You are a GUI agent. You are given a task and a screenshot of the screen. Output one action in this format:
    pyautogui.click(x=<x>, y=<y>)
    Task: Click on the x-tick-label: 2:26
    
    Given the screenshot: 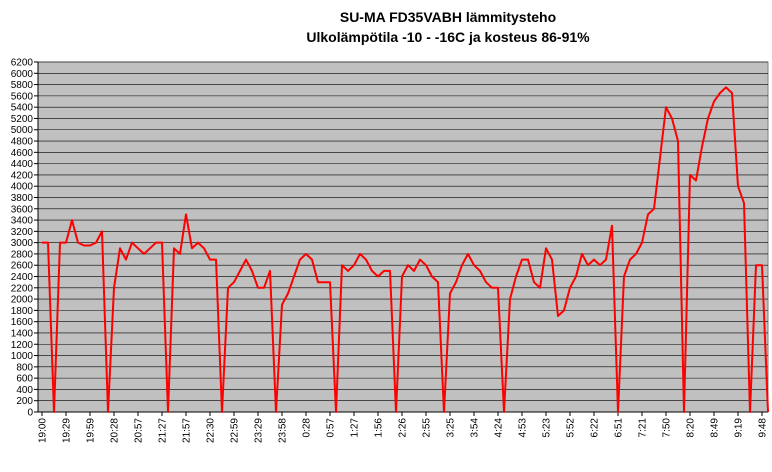 What is the action you would take?
    pyautogui.click(x=403, y=428)
    